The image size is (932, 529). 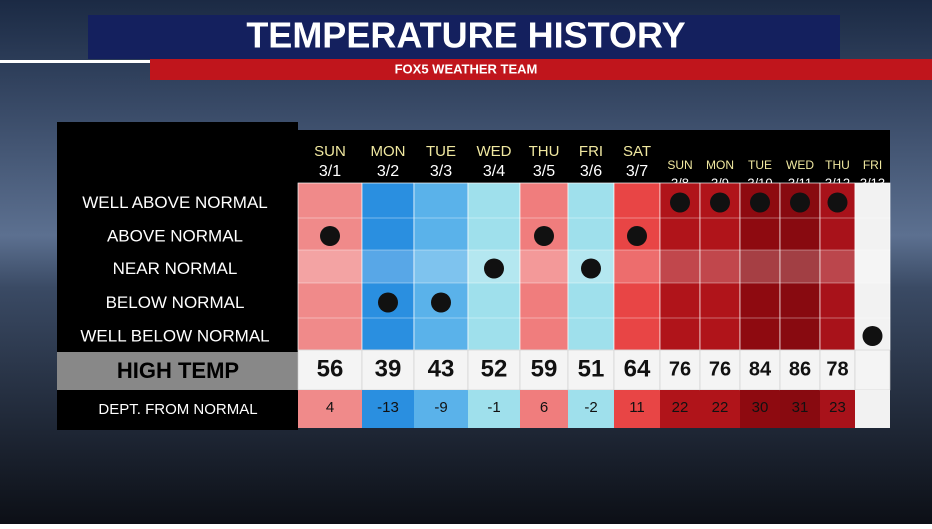 What do you see at coordinates (800, 165) in the screenshot?
I see `day-name: WED` at bounding box center [800, 165].